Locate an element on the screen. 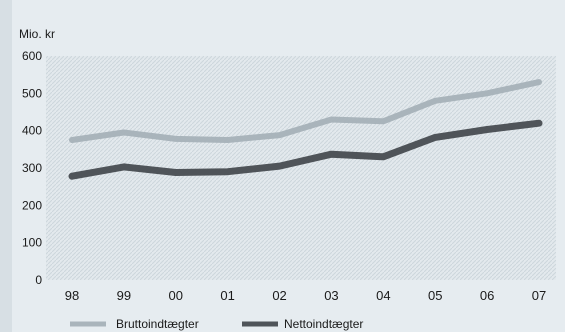  legend: Bruttoindtægter Nettoindtægter is located at coordinates (216, 324).